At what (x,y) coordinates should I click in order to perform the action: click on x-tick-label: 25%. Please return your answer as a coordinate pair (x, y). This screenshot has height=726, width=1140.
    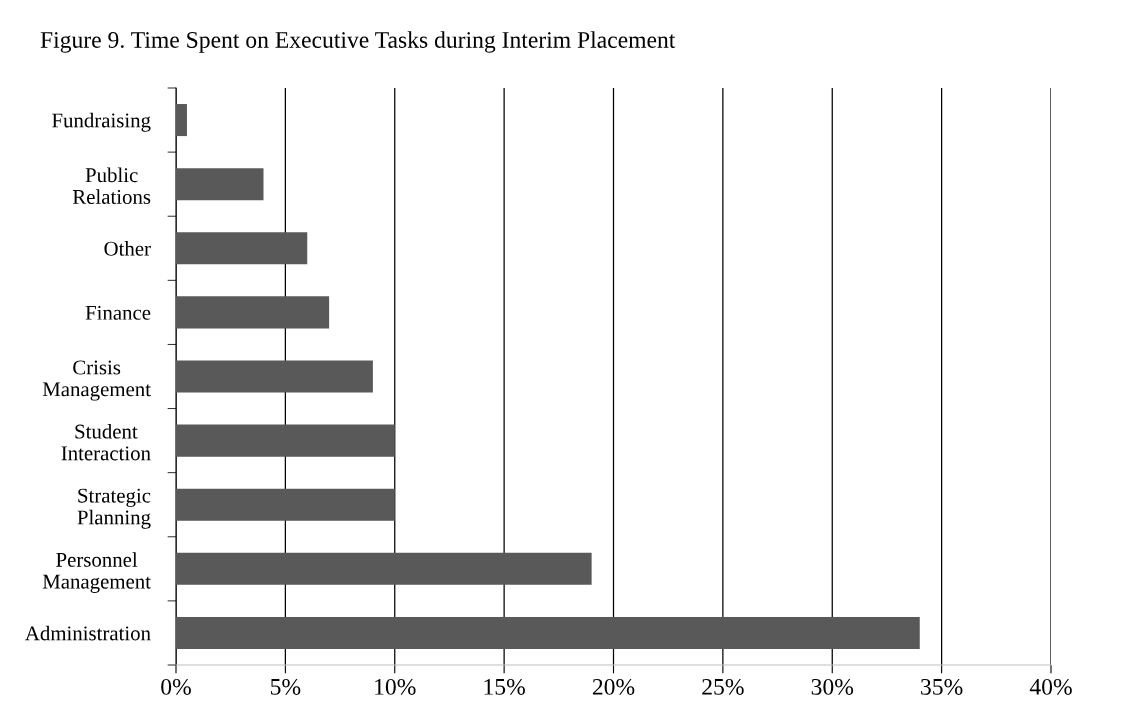
    Looking at the image, I should click on (723, 686).